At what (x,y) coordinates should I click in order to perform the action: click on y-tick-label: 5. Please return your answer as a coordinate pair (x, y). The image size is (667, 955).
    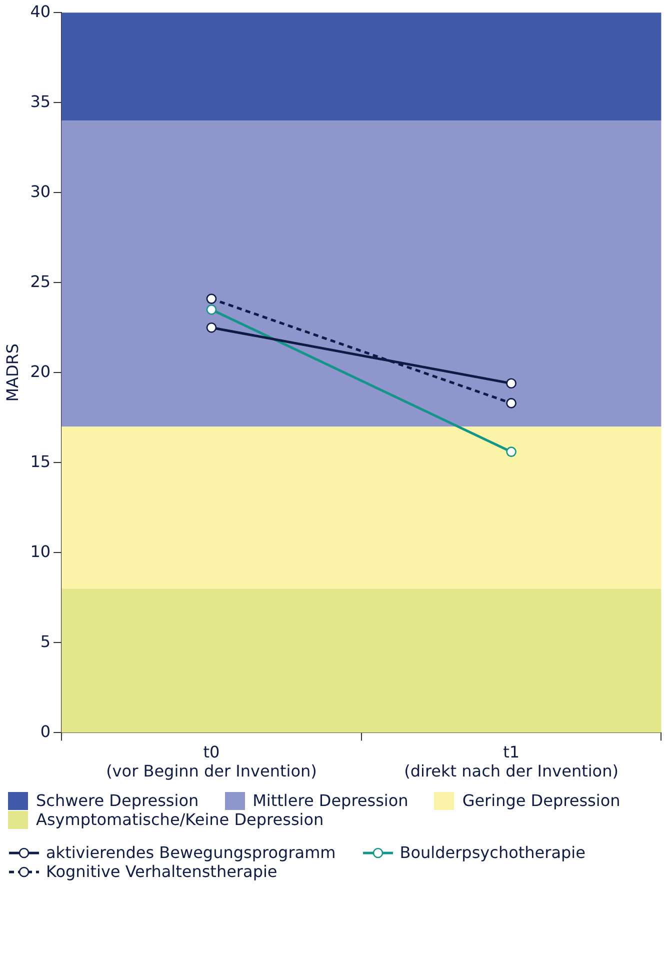
    Looking at the image, I should click on (45, 641).